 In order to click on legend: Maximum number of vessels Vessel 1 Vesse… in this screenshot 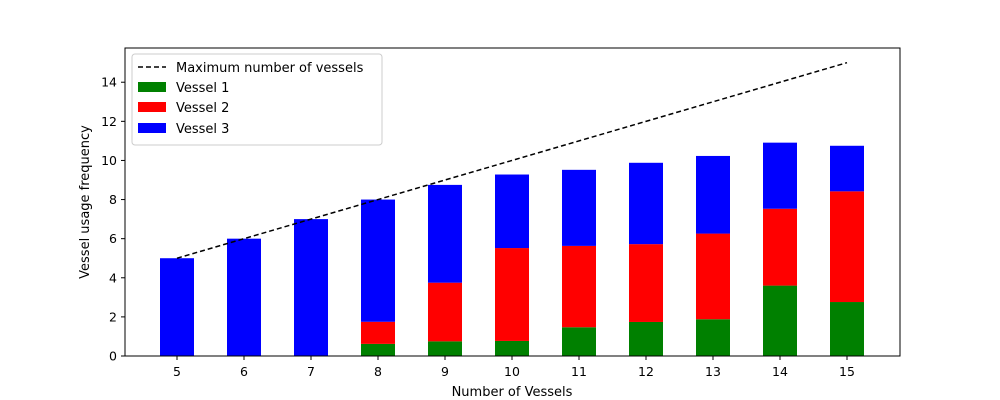, I will do `click(257, 99)`.